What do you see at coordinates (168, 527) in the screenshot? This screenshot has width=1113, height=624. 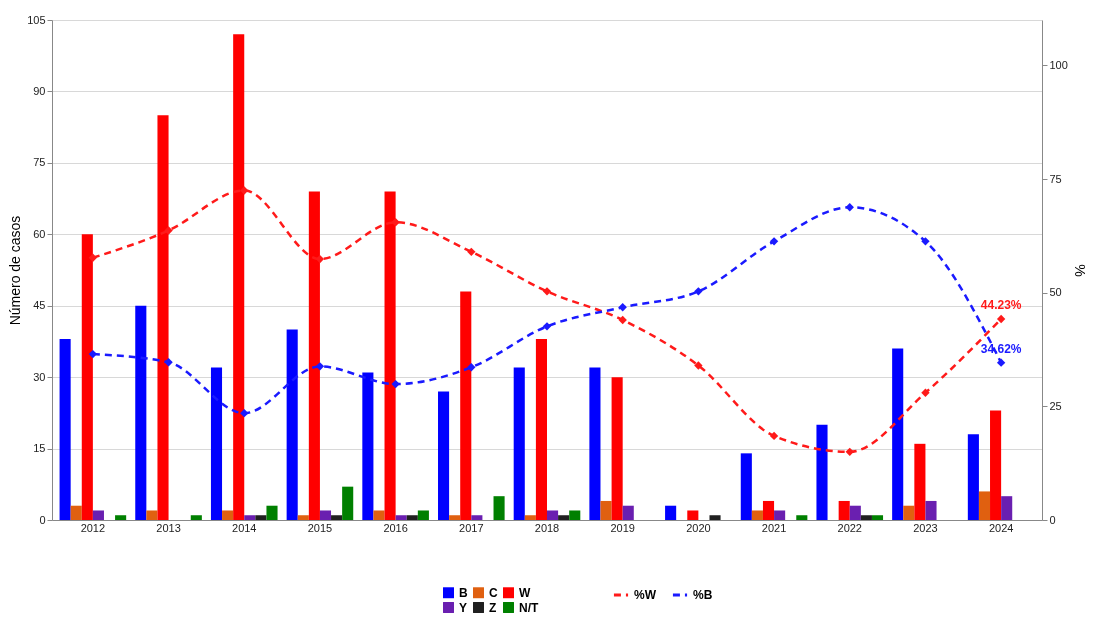 I see `x-tick-label: 2013` at bounding box center [168, 527].